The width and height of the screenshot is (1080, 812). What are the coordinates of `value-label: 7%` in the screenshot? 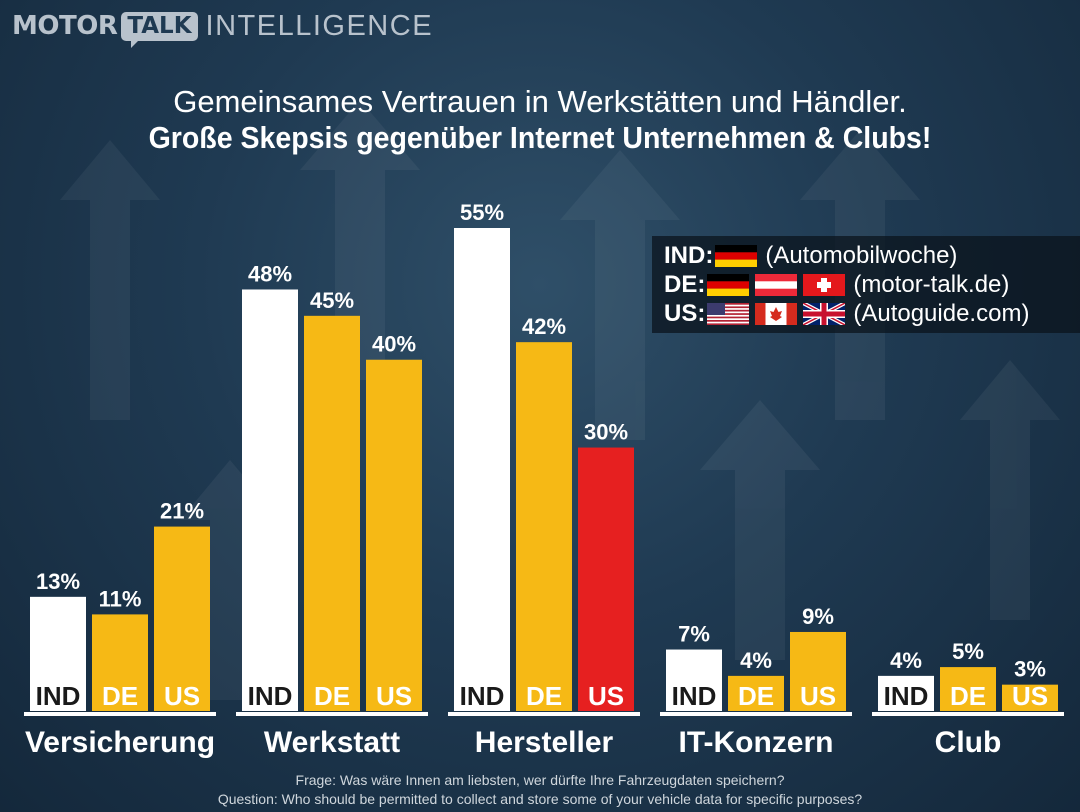 It's located at (694, 634).